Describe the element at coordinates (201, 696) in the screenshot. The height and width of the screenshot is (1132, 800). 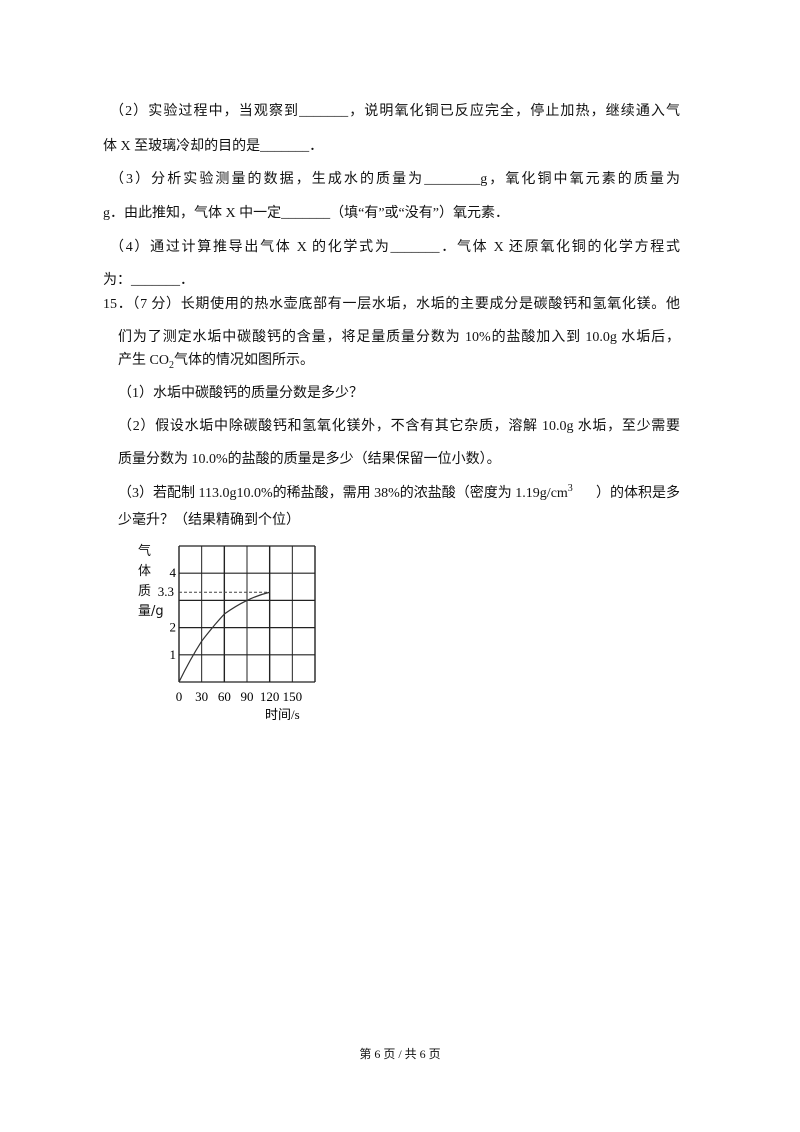
I see `x-tick-label: 30` at that location.